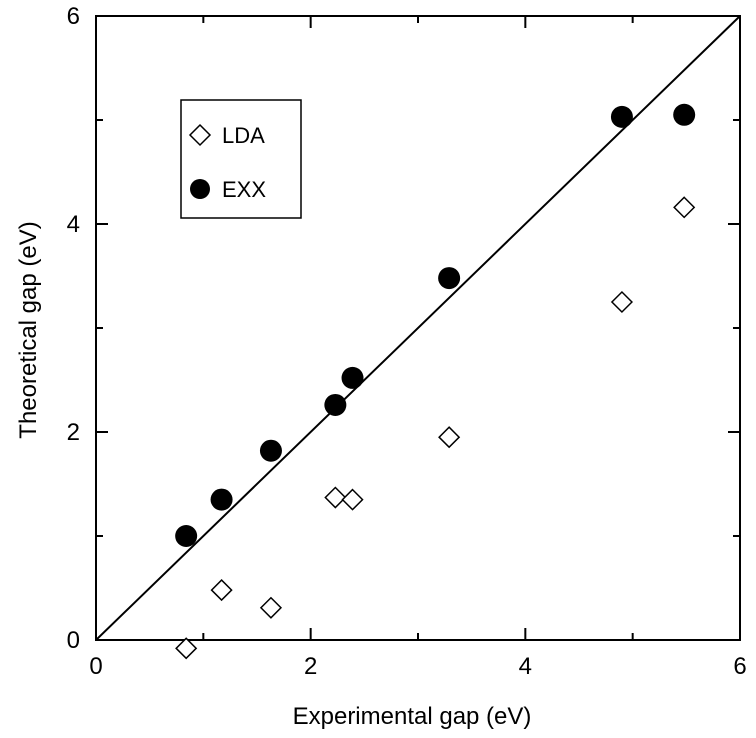  Describe the element at coordinates (525, 666) in the screenshot. I see `x-tick-label: 4` at that location.